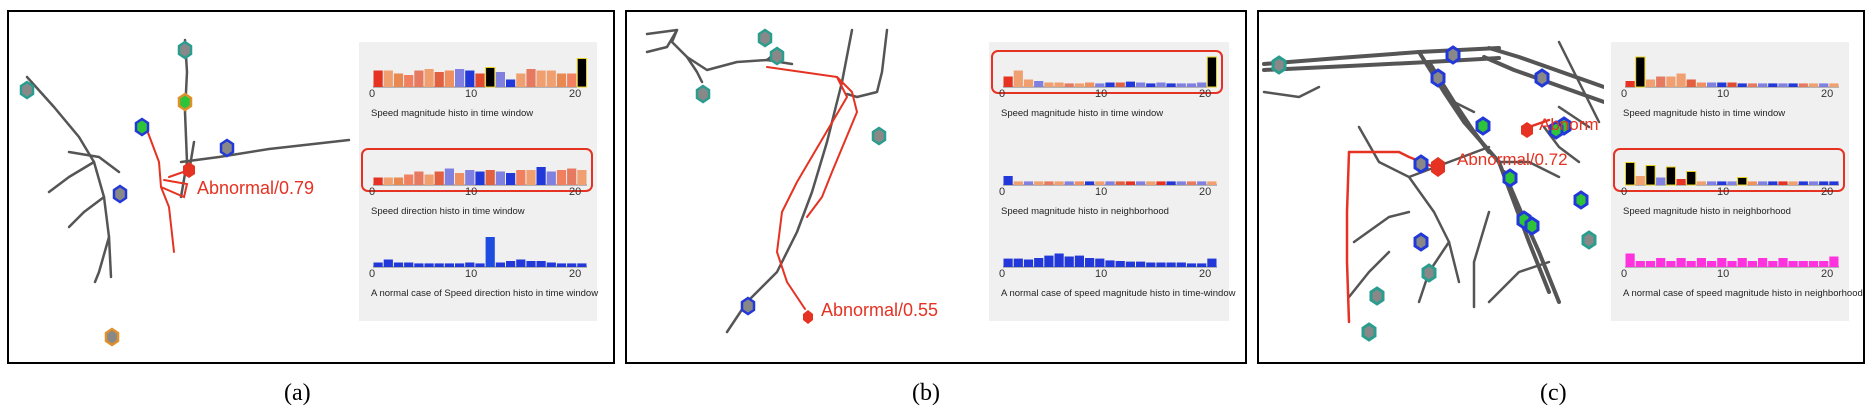 This screenshot has height=417, width=1872. Describe the element at coordinates (1527, 130) in the screenshot. I see `abnormal-marker-c2` at that location.